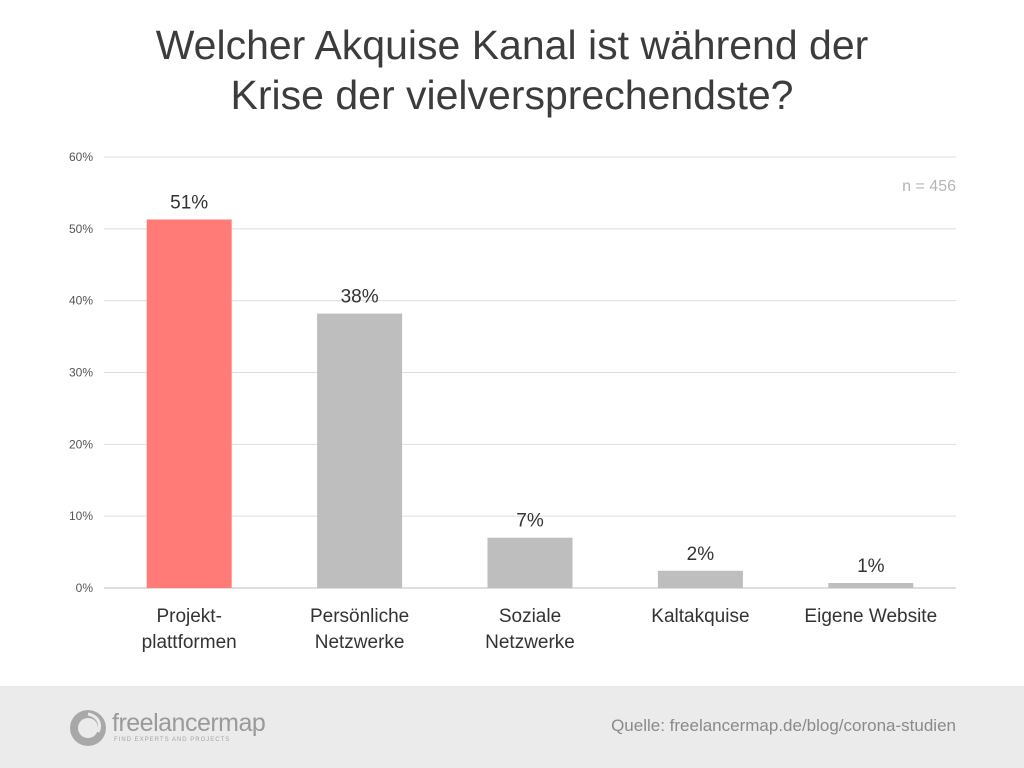 This screenshot has width=1024, height=768. What do you see at coordinates (81, 157) in the screenshot?
I see `y-tick-label: 60%` at bounding box center [81, 157].